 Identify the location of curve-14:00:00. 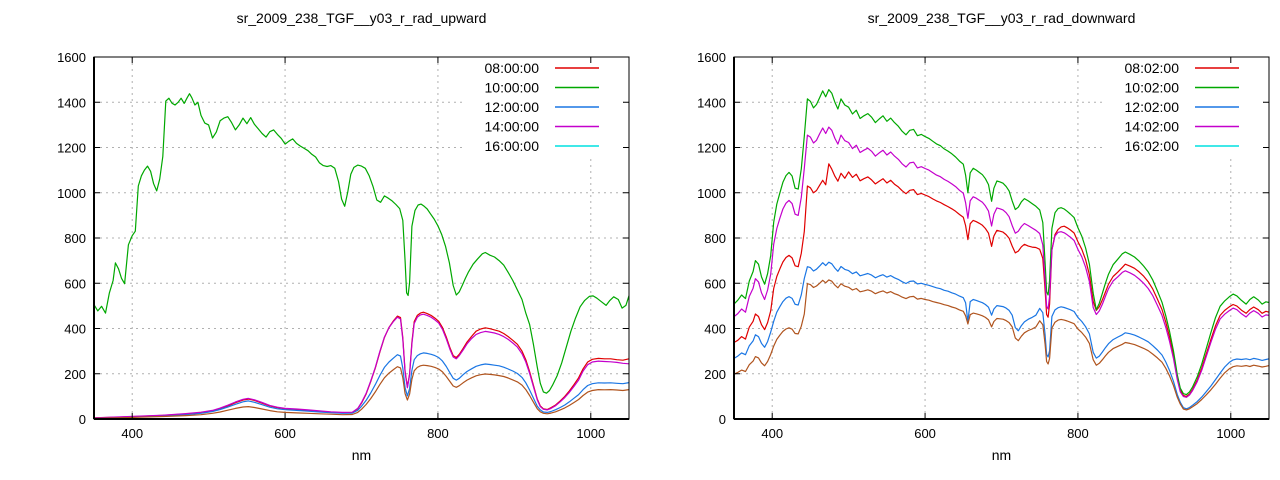
(361, 366).